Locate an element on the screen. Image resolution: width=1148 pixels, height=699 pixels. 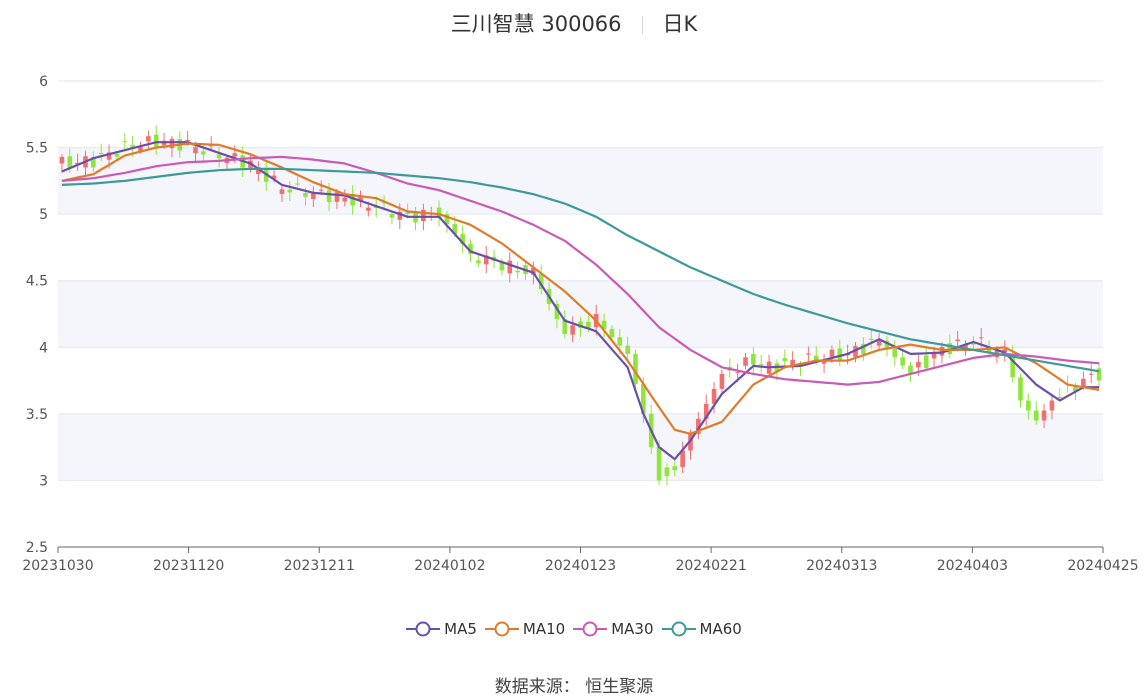
x-tick-label: 20240425 is located at coordinates (1102, 566).